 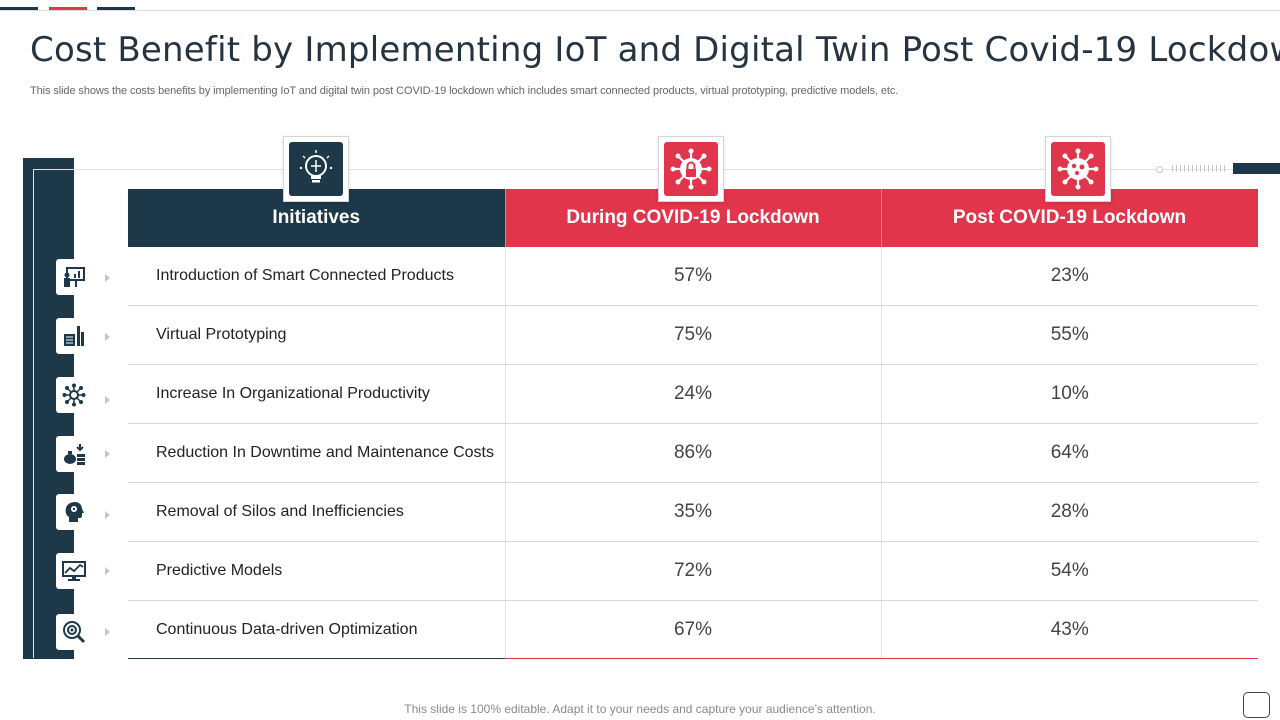 I want to click on table-bottom-line-red, so click(x=881, y=658).